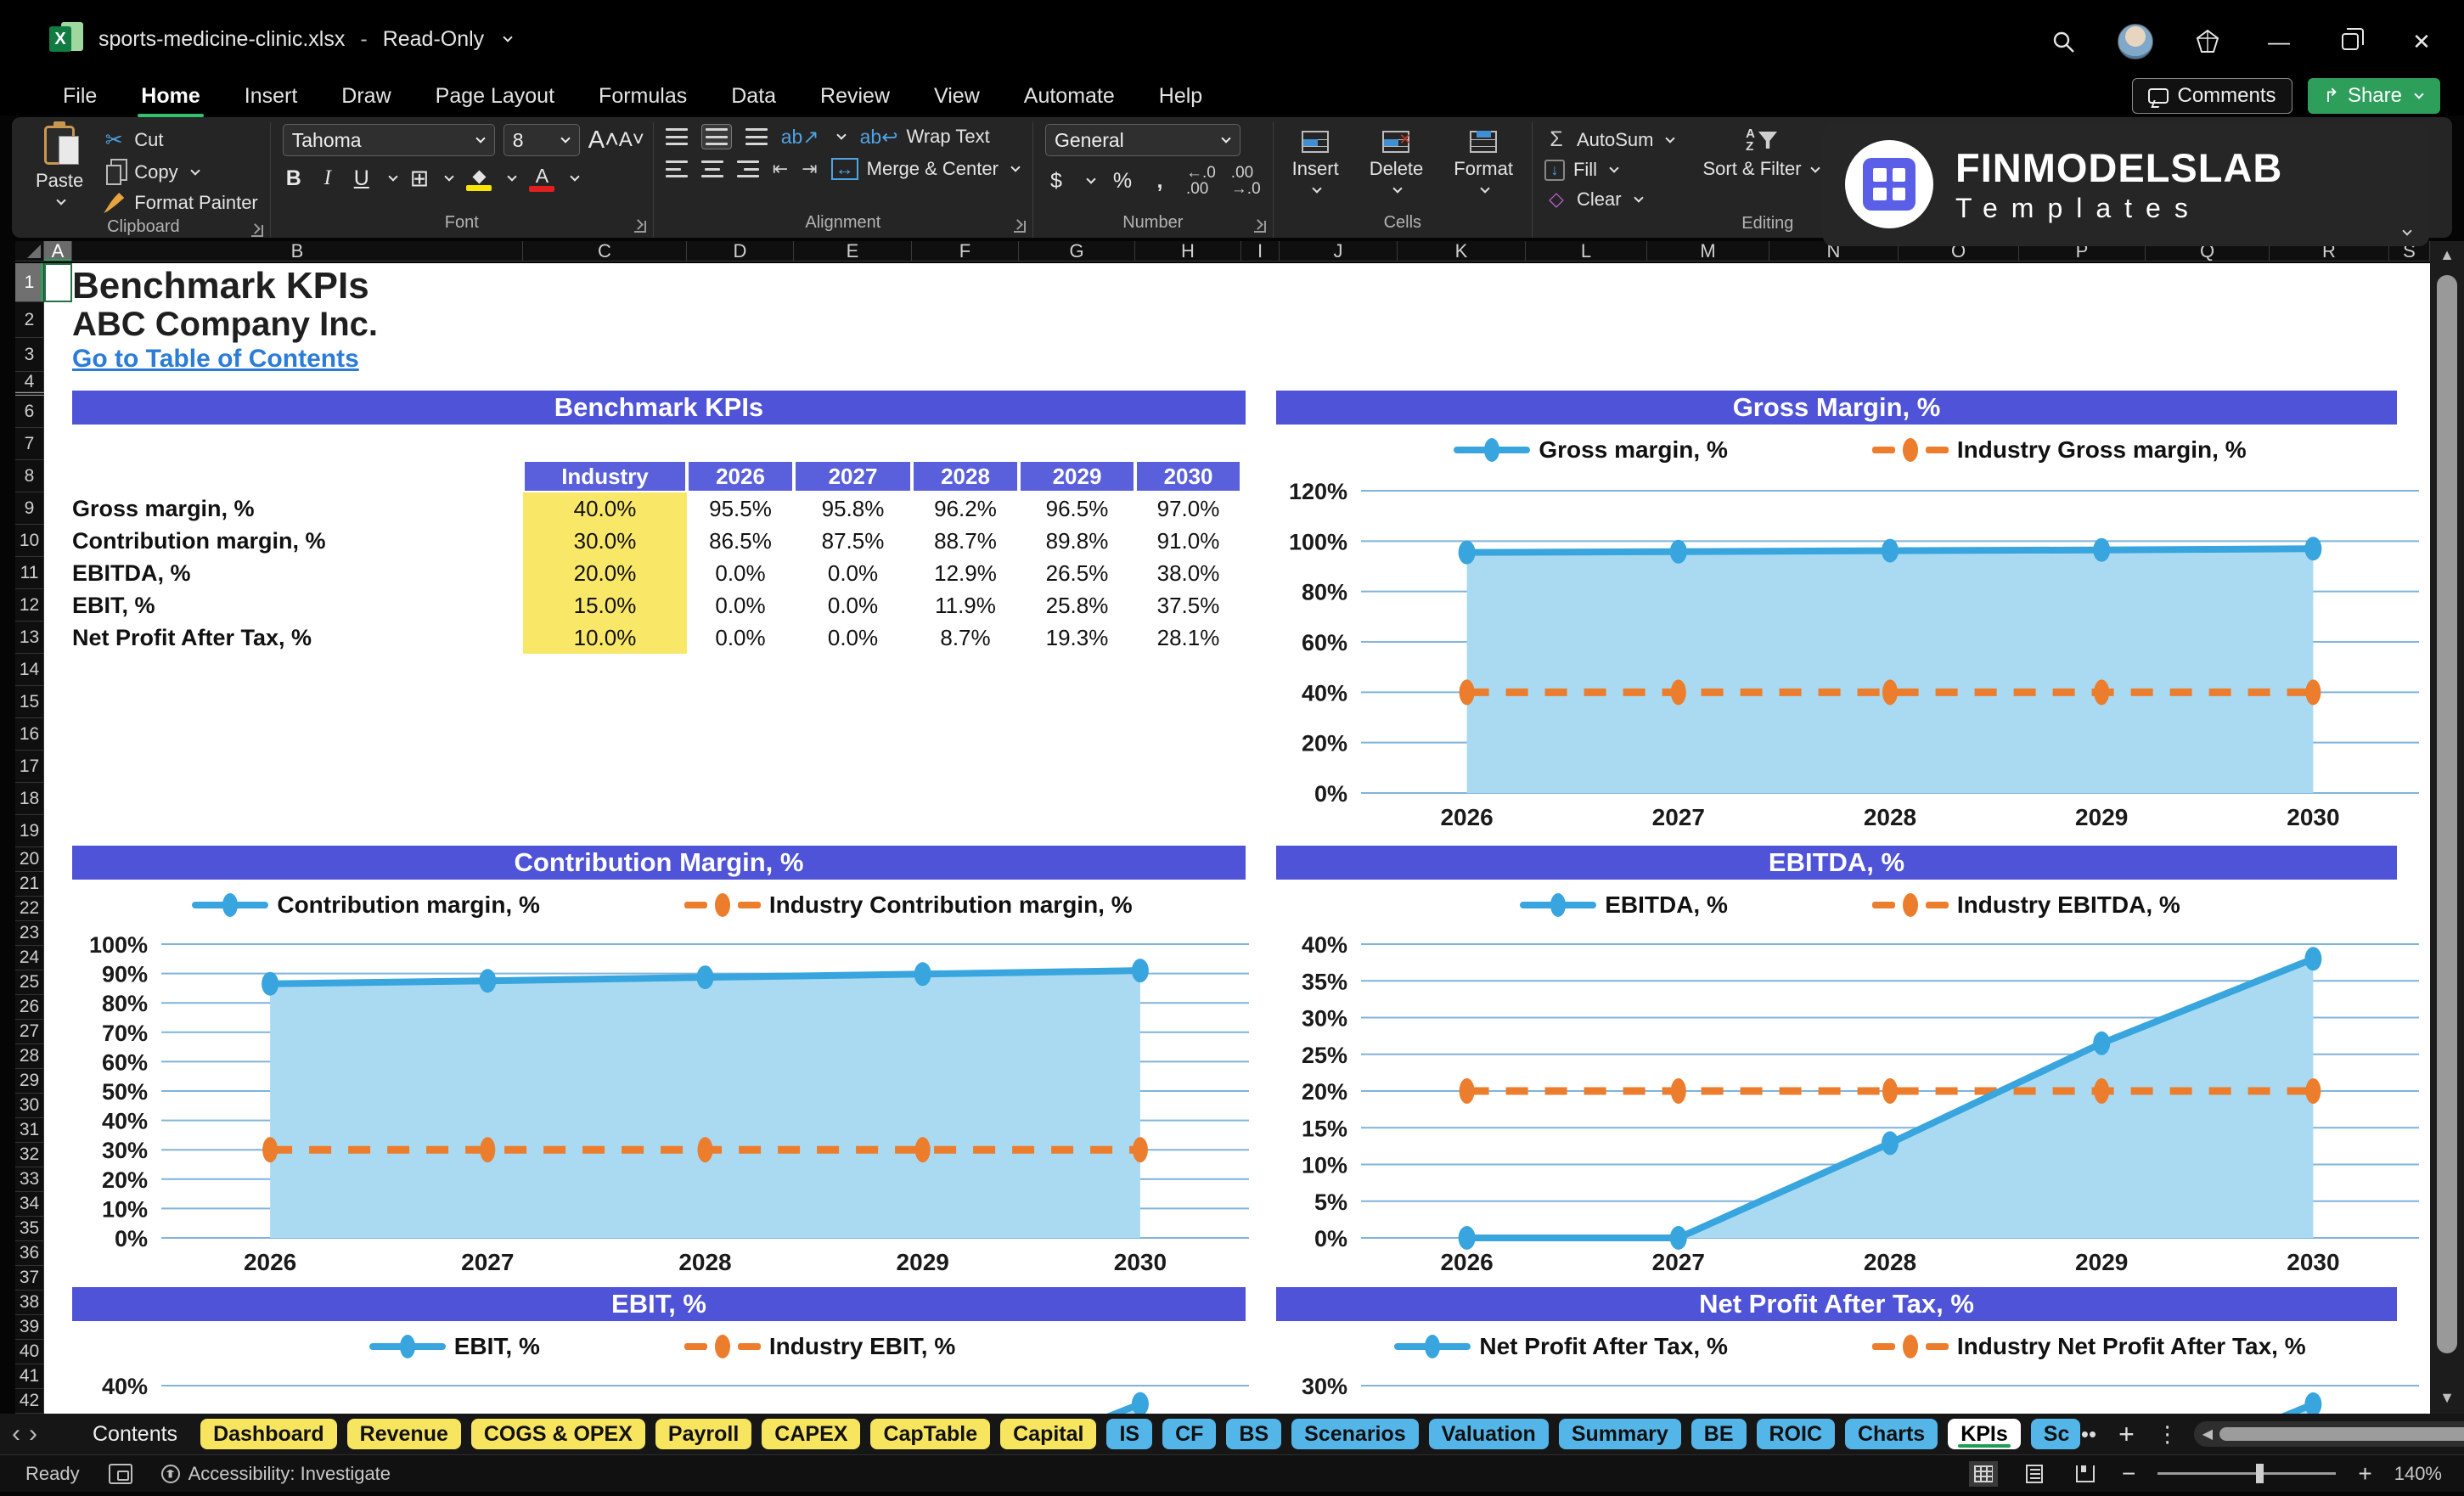 The height and width of the screenshot is (1496, 2464). I want to click on column-header-D: D, so click(740, 251).